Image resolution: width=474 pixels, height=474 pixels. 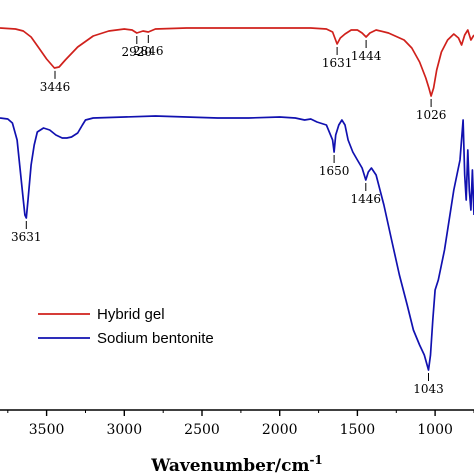 What do you see at coordinates (229, 465) in the screenshot?
I see `x-axis-title-main: Wavenumber/cm` at bounding box center [229, 465].